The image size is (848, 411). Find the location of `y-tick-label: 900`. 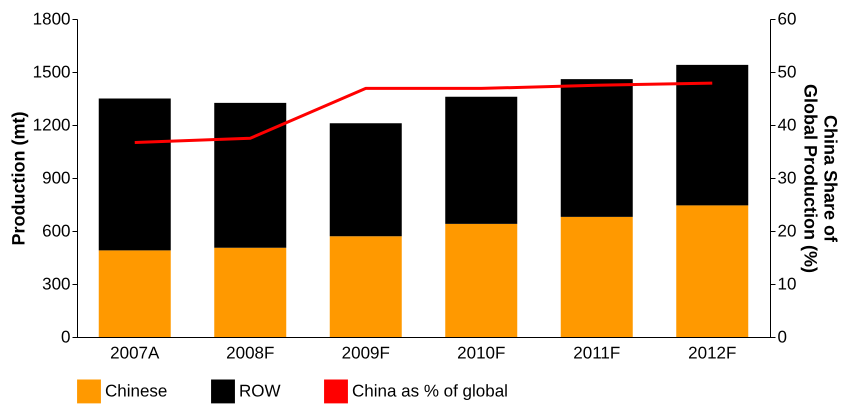

y-tick-label: 900 is located at coordinates (56, 178).